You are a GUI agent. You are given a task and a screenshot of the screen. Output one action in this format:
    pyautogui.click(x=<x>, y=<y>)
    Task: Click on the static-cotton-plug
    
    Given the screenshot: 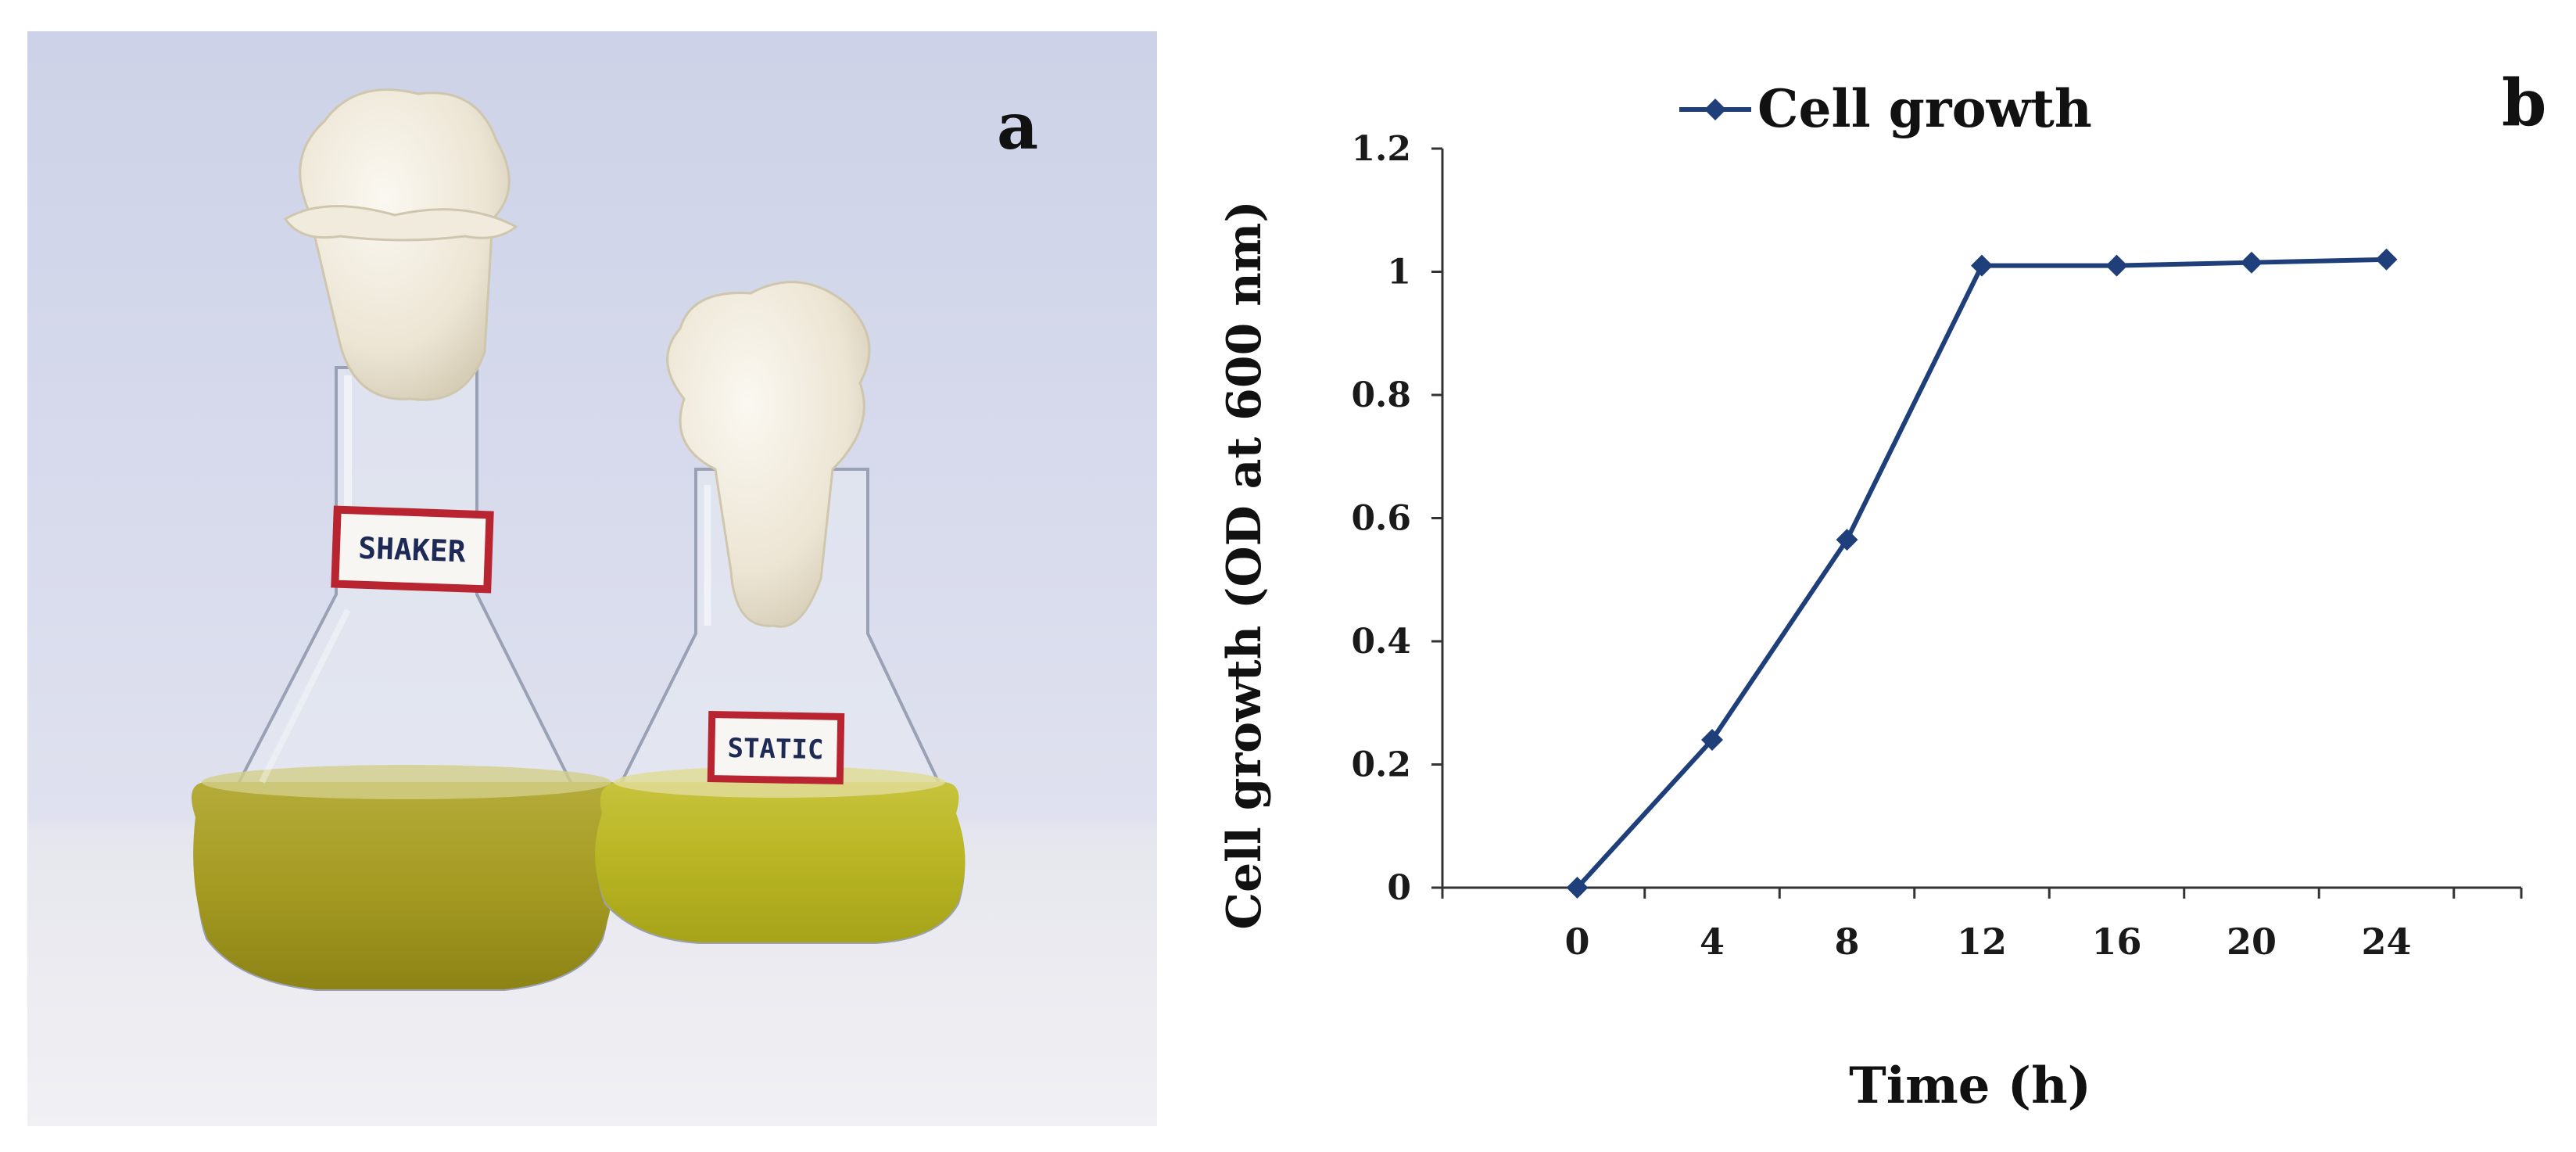 What is the action you would take?
    pyautogui.click(x=768, y=454)
    